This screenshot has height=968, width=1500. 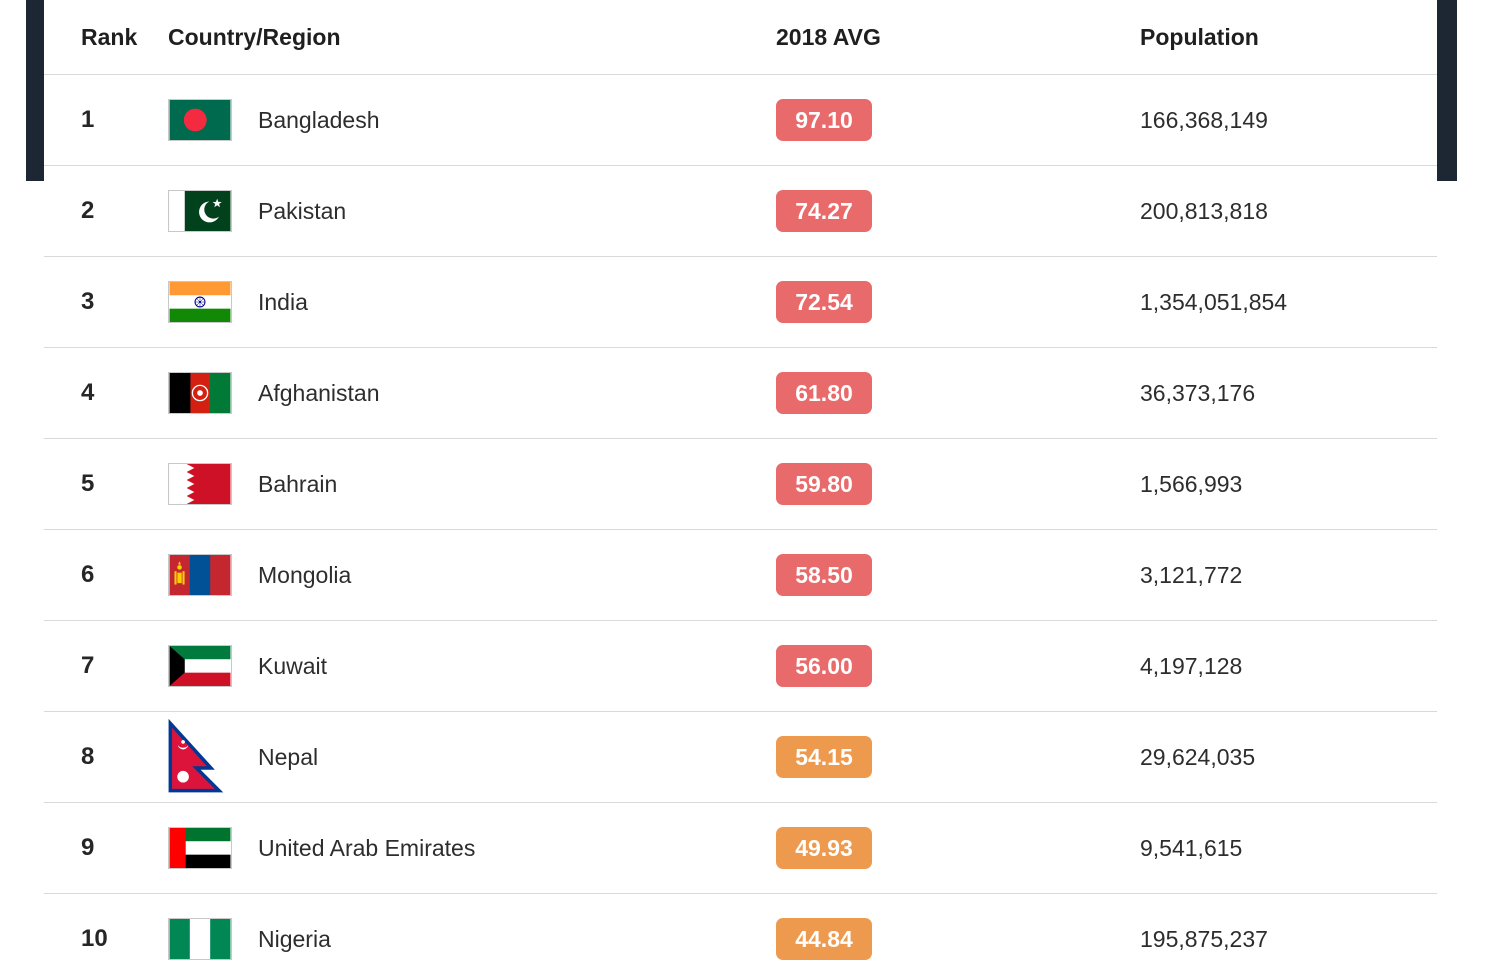 What do you see at coordinates (88, 665) in the screenshot?
I see `rank-value: 7` at bounding box center [88, 665].